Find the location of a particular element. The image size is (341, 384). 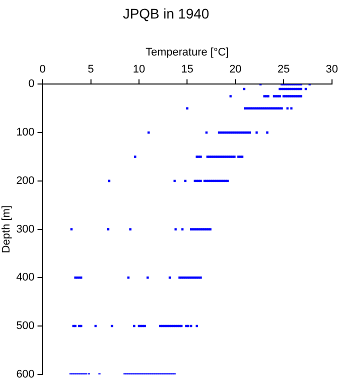

y-tick-label: 0 is located at coordinates (31, 84).